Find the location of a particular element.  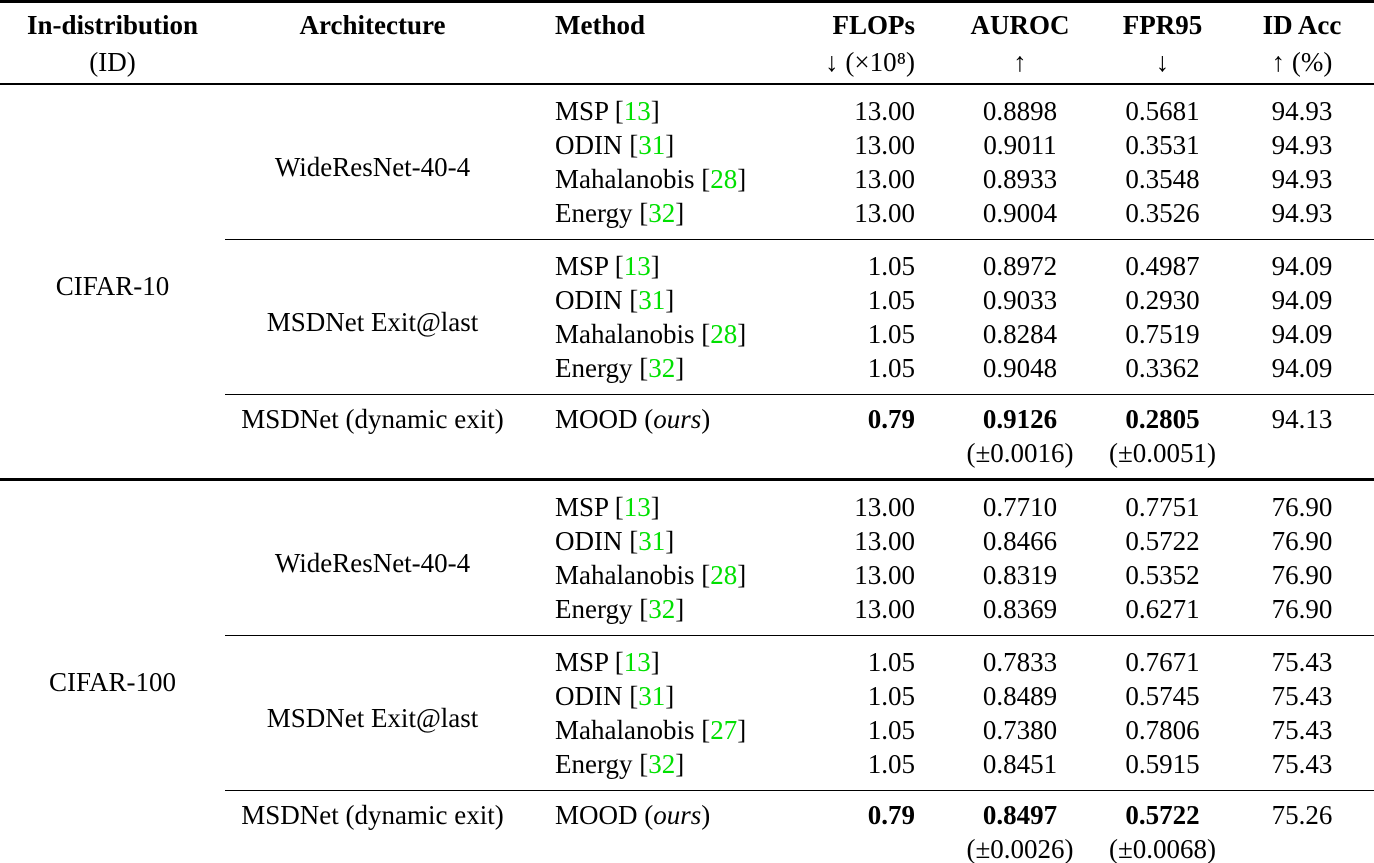

col-header-flops: FLOPs ↓ (×10⁸) is located at coordinates (862, 43).